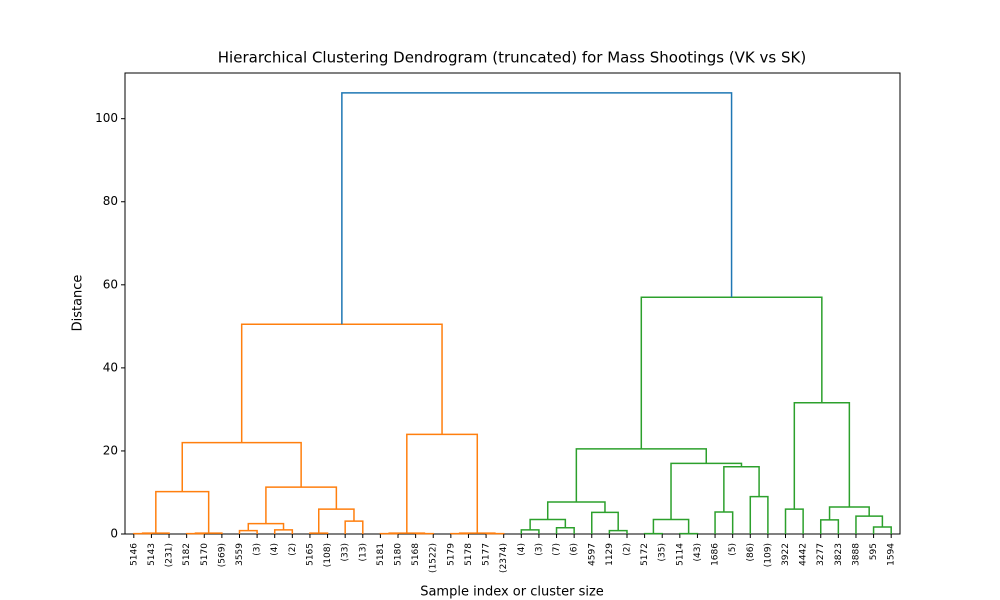 This screenshot has height=600, width=1000. I want to click on leaf-label: 595, so click(874, 551).